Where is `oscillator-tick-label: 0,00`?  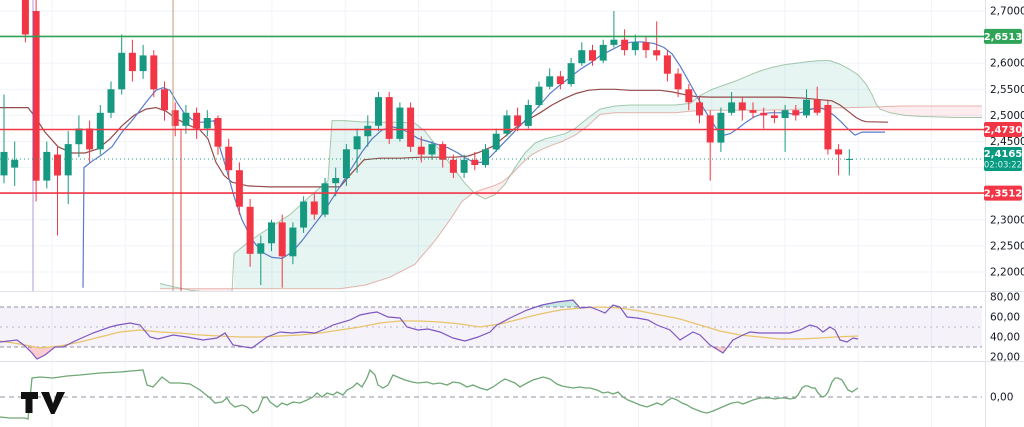
oscillator-tick-label: 0,00 is located at coordinates (1001, 398).